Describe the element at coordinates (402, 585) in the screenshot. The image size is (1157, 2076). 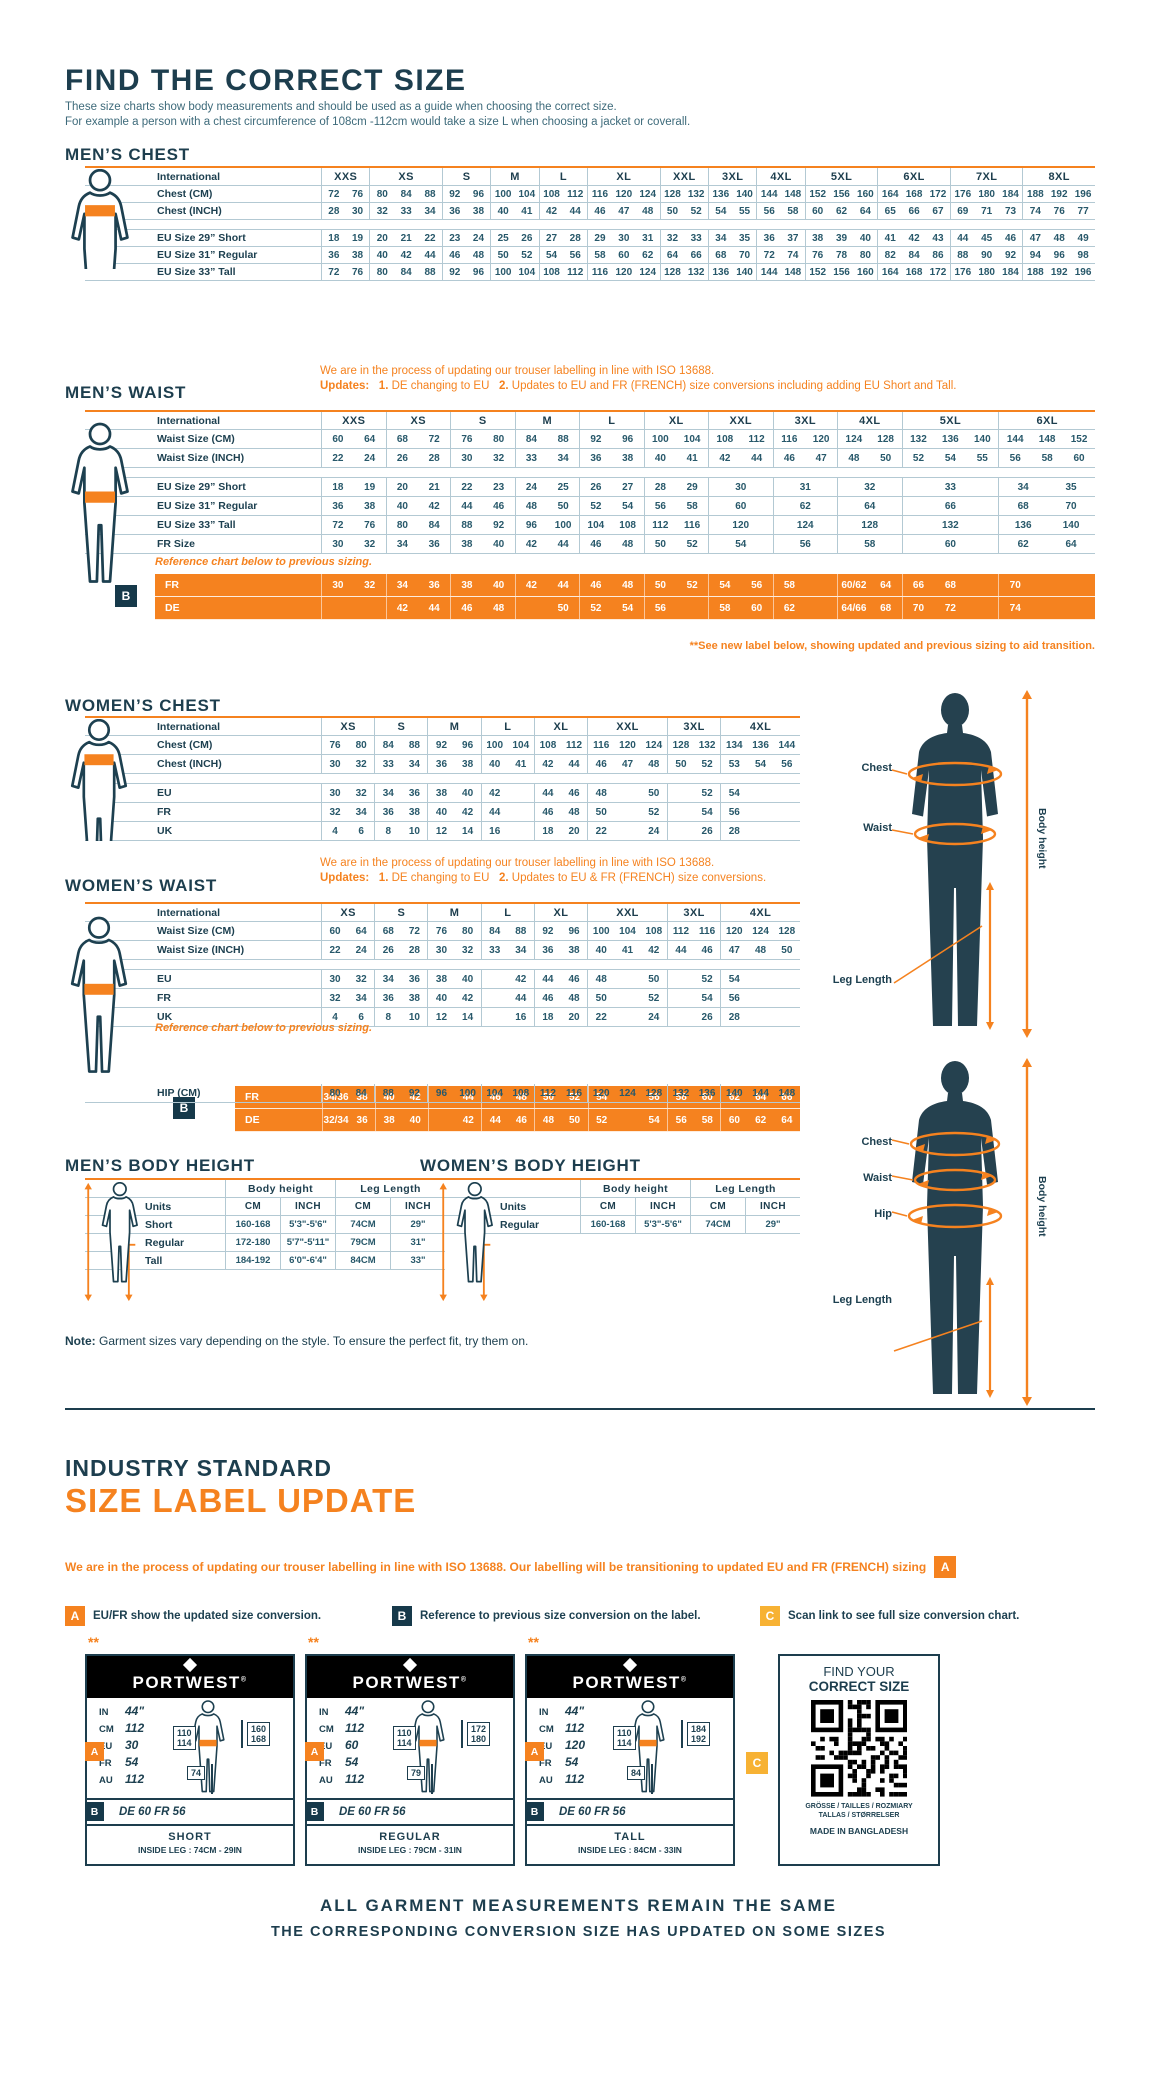
I see `table-value: 34` at that location.